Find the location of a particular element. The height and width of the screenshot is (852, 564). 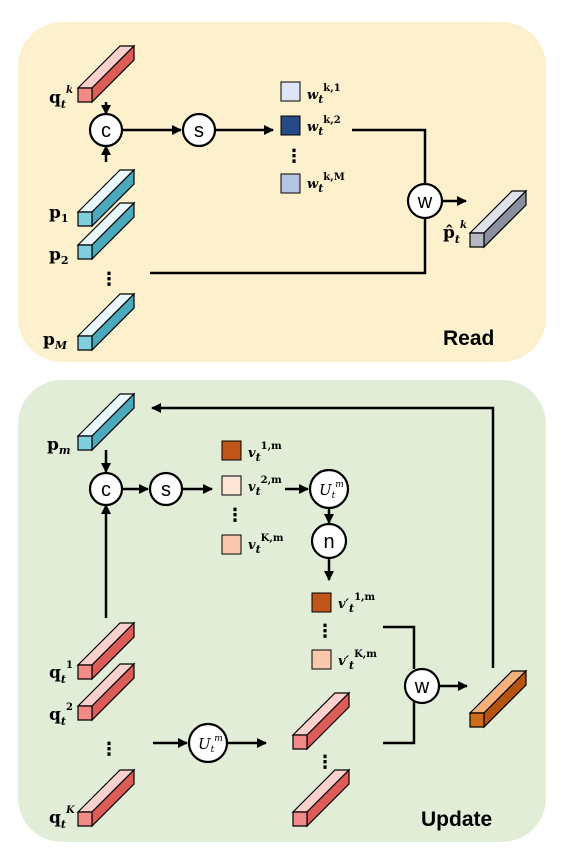

update-query-label-1: qt1 is located at coordinates (61, 673).